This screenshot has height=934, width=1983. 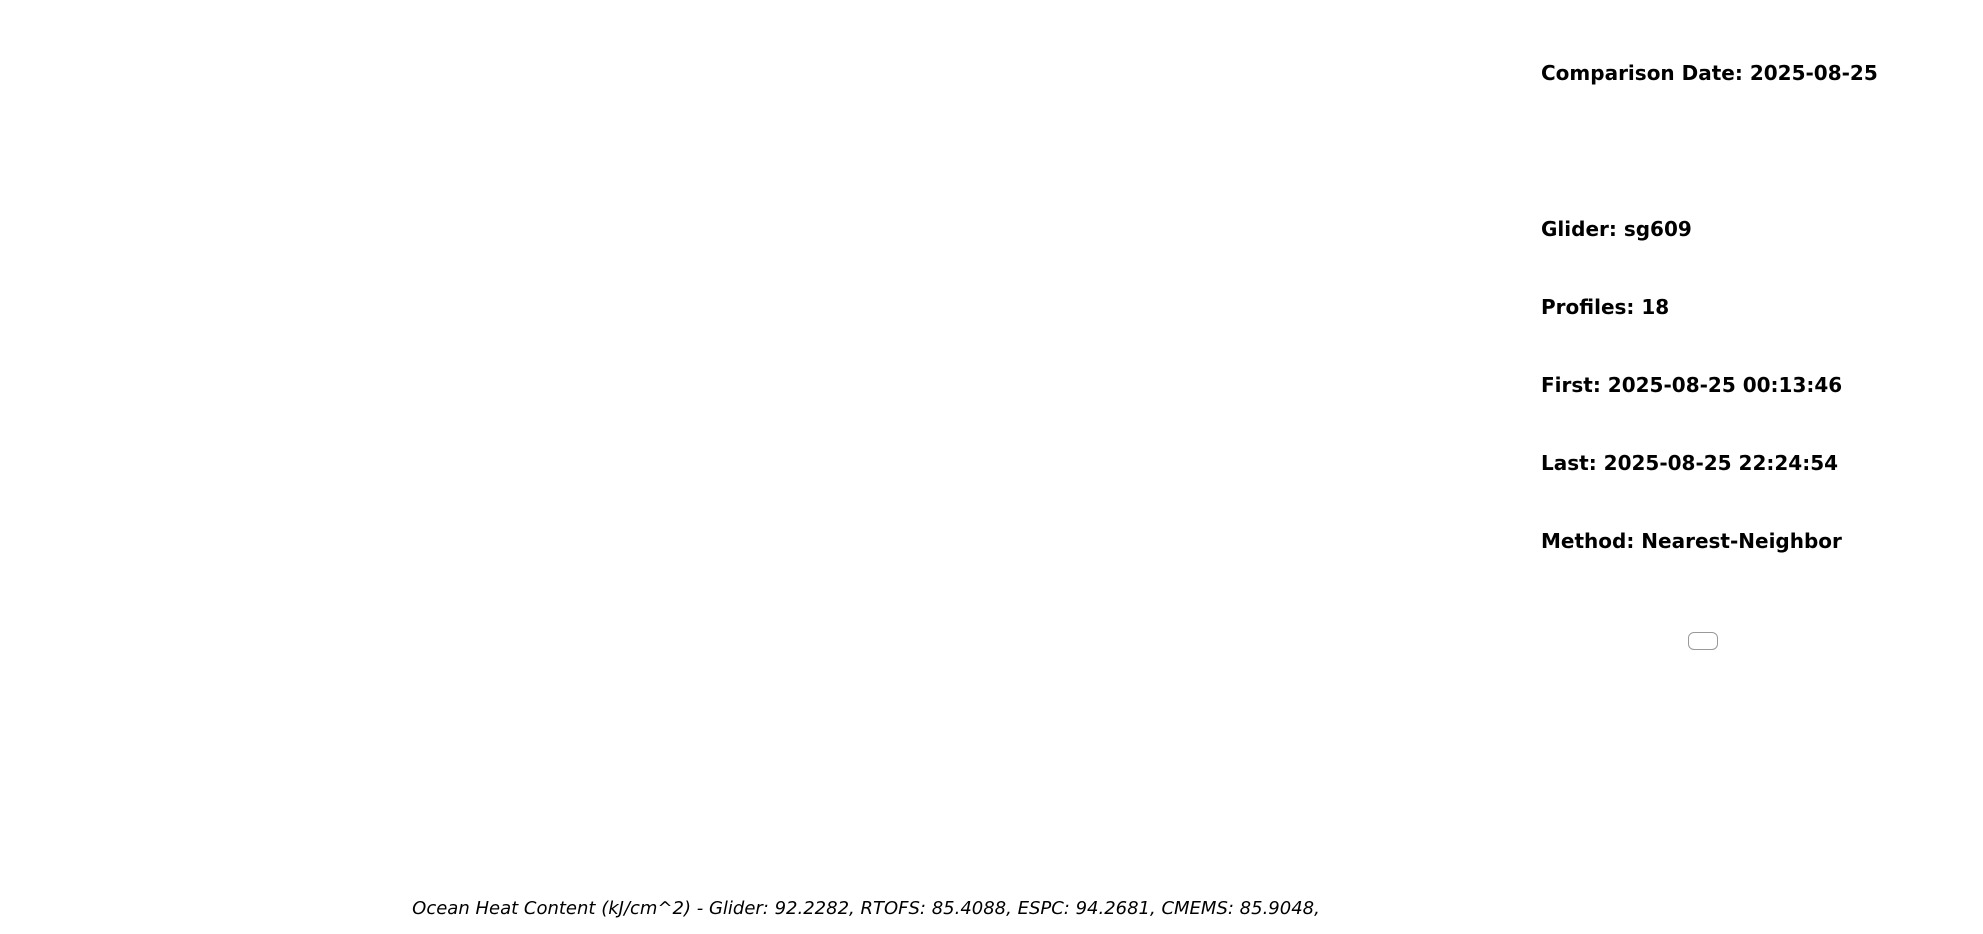 What do you see at coordinates (1692, 385) in the screenshot?
I see `first-profile-text: First: 2025-08-25 00:13:46` at bounding box center [1692, 385].